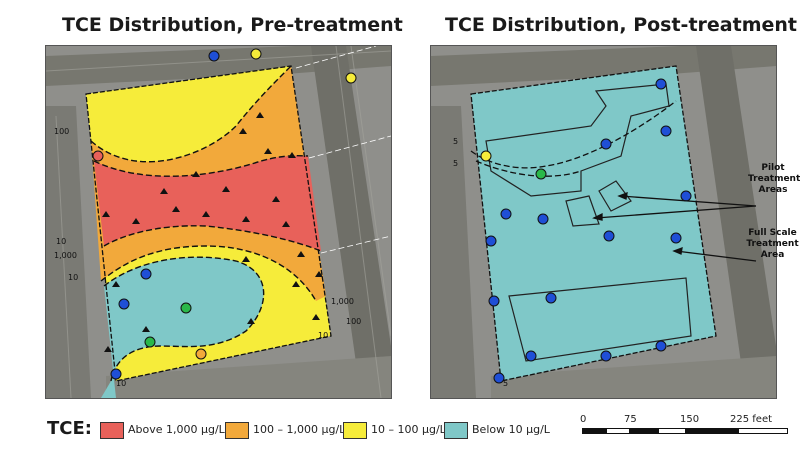 The height and width of the screenshot is (450, 800). Describe the element at coordinates (511, 429) in the screenshot. I see `legend-label: Below 10 µg/L` at that location.